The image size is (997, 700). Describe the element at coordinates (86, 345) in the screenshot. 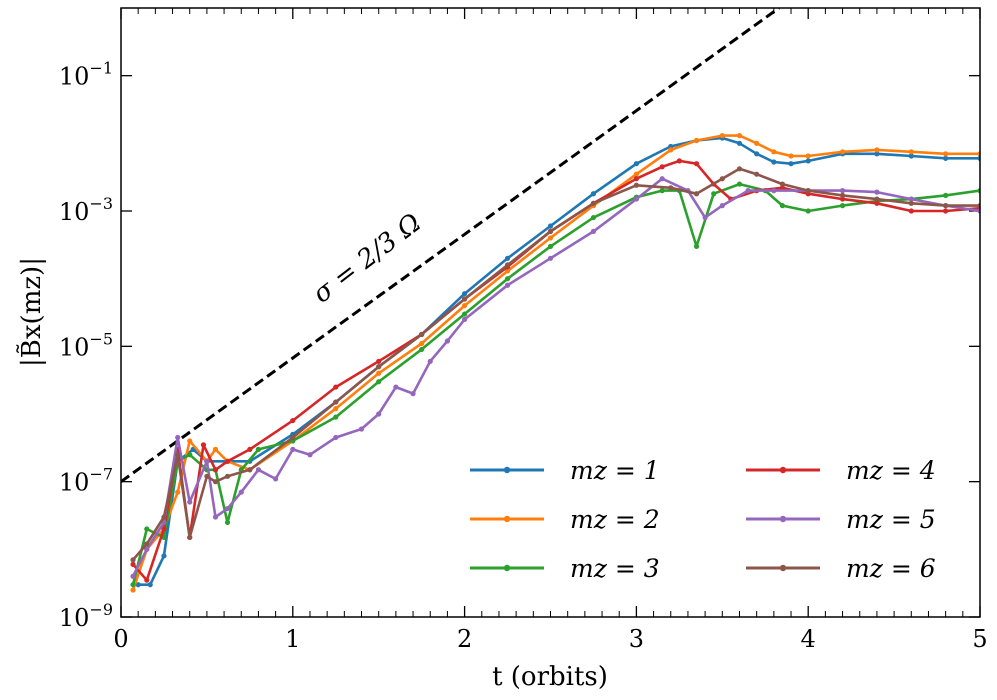

I see `y-tick-label: 10⁻⁵` at that location.